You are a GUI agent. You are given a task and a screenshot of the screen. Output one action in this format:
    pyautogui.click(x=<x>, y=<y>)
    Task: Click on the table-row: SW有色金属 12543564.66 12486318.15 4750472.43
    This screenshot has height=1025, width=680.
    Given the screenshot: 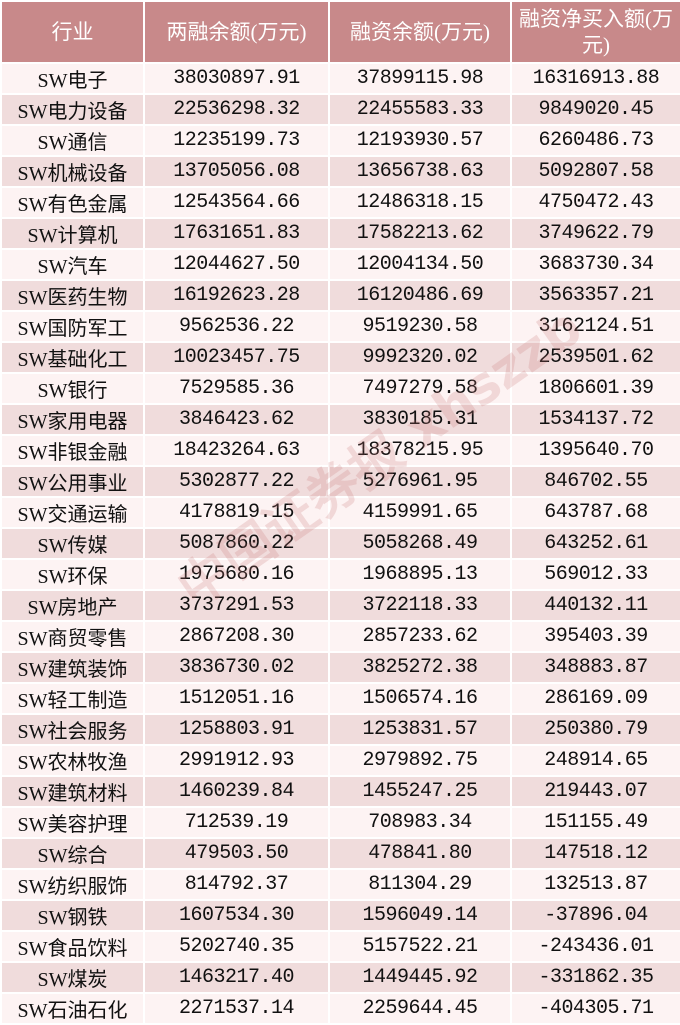 What is the action you would take?
    pyautogui.click(x=340, y=202)
    